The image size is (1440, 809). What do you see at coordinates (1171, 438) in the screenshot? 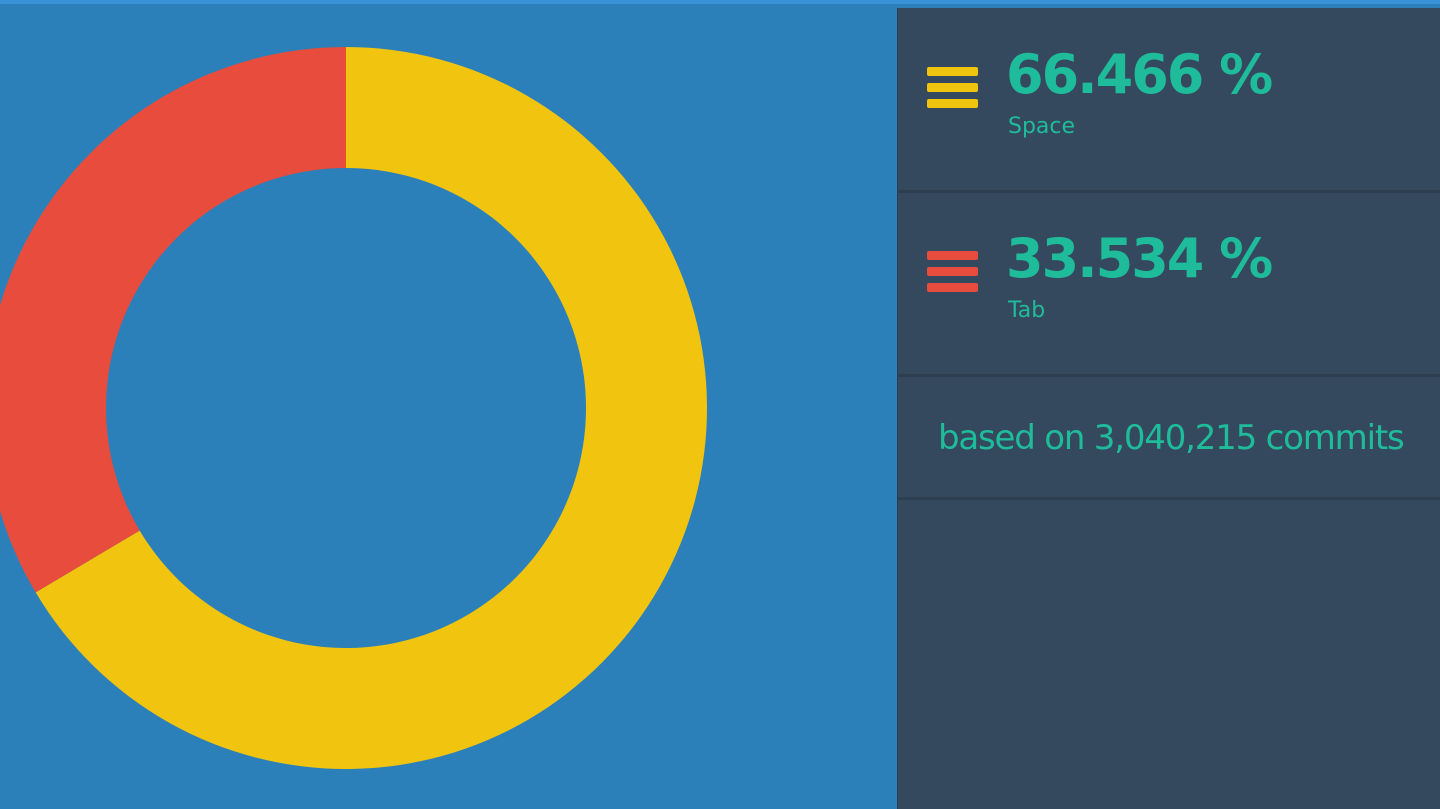
I see `commit-count-note: based on 3,040,215 commits` at bounding box center [1171, 438].